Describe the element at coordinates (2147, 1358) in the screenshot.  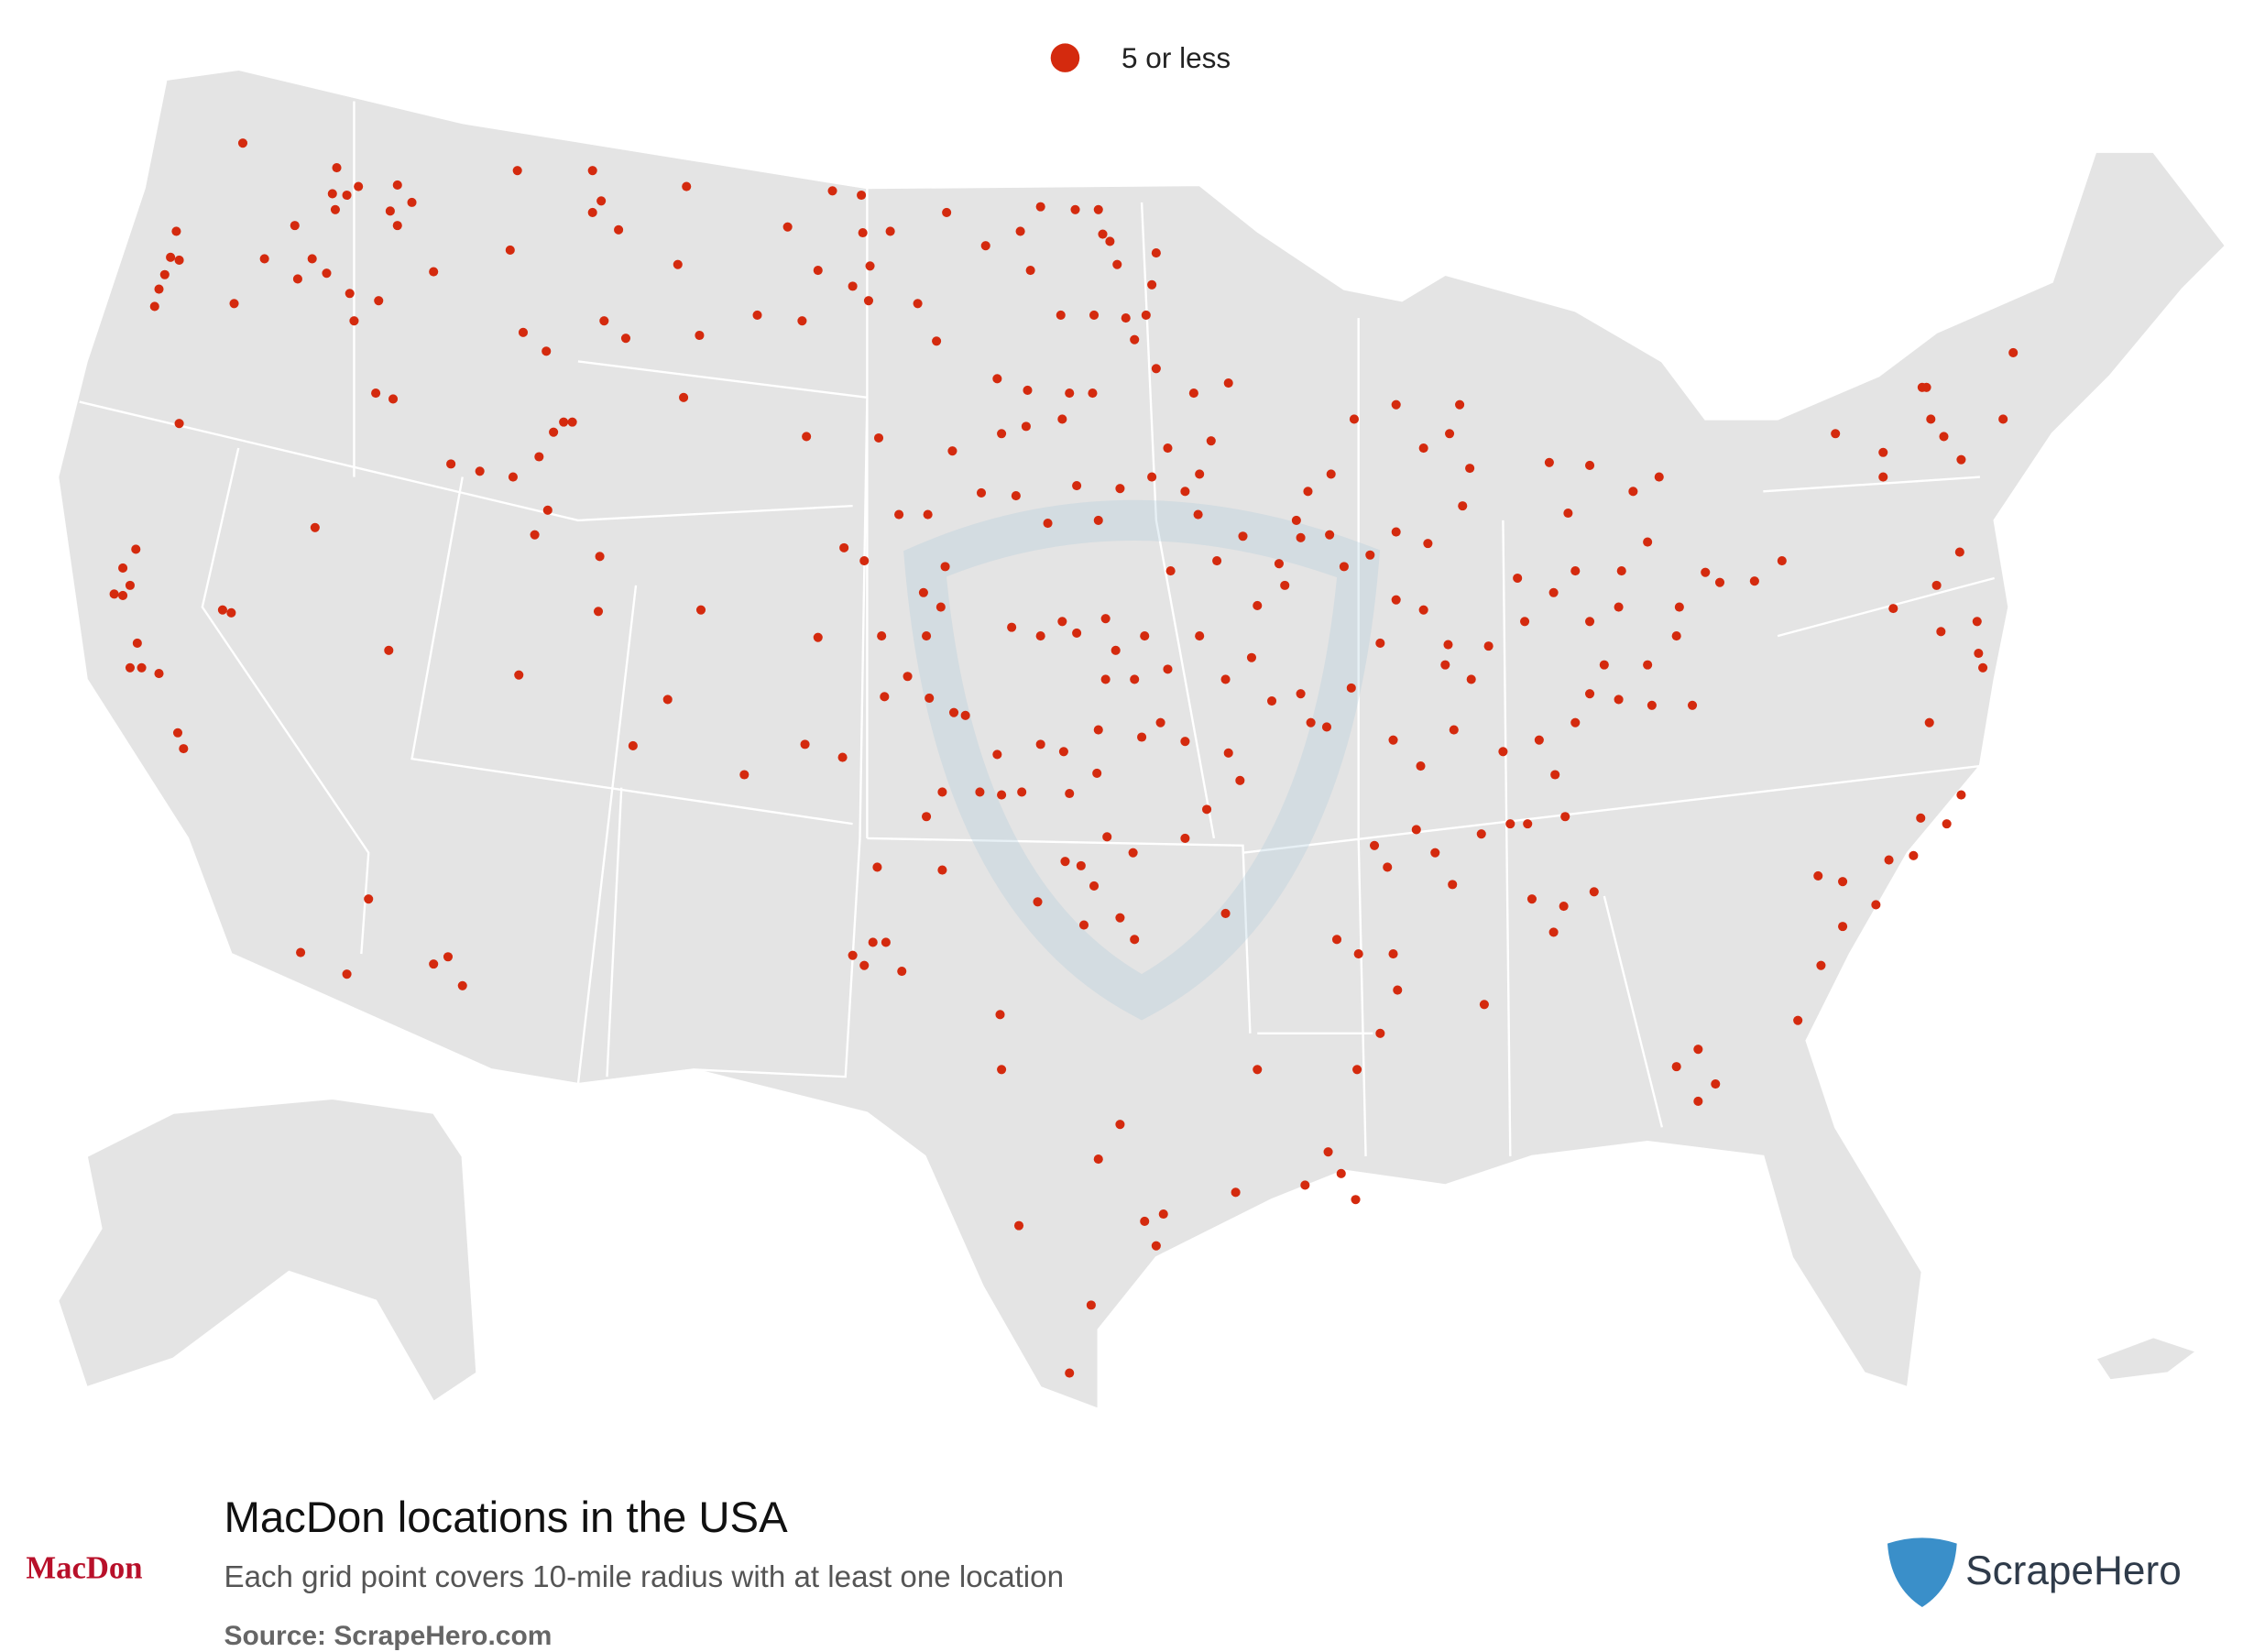
I see `hawaii` at that location.